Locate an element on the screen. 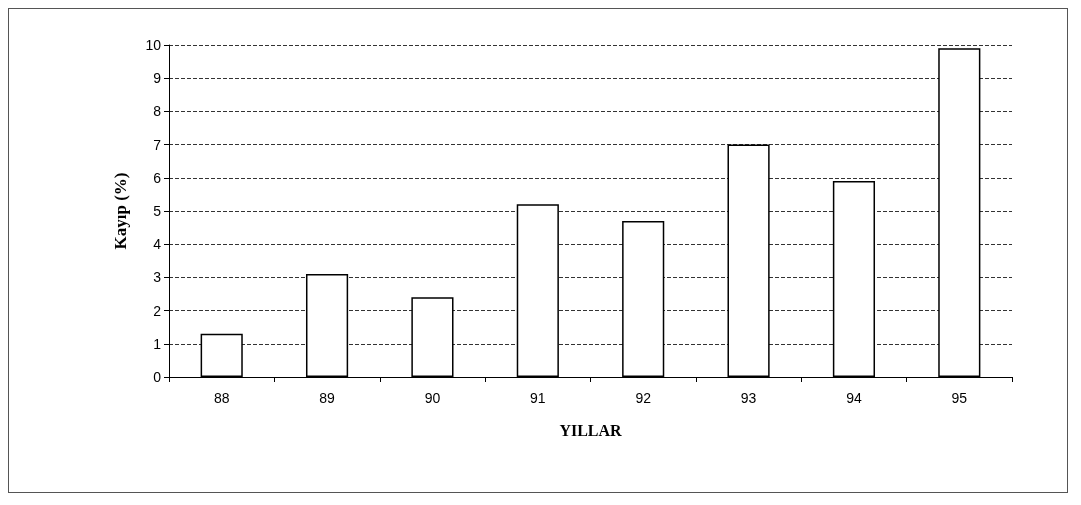 This screenshot has width=1081, height=505. x-tick-label: 94 is located at coordinates (854, 398).